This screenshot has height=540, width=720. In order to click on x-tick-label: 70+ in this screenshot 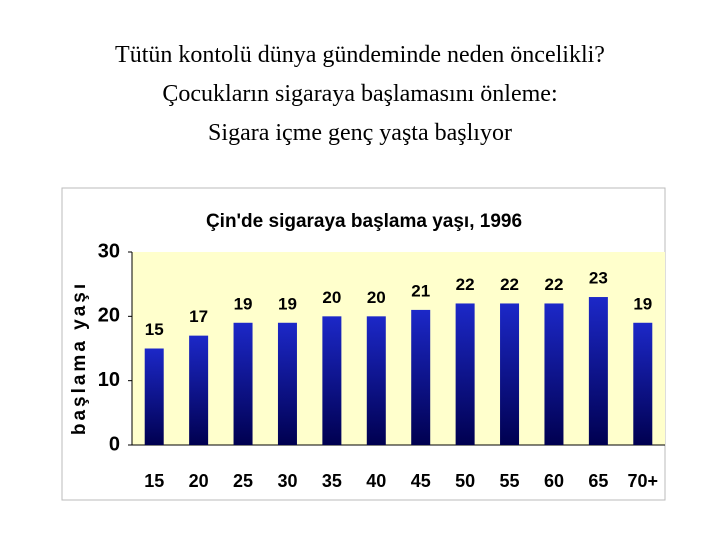, I will do `click(643, 481)`.